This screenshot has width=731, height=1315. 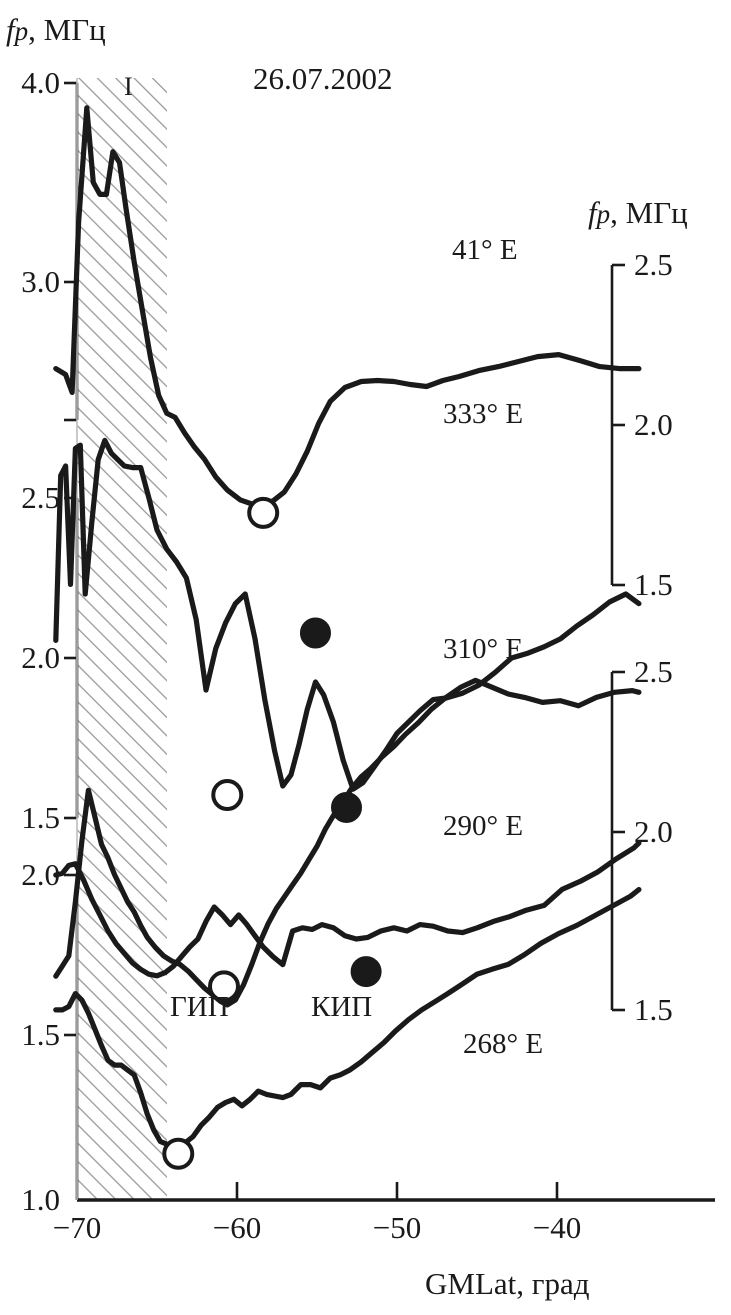 I want to click on left-tick-label: 4.0, so click(x=40, y=82).